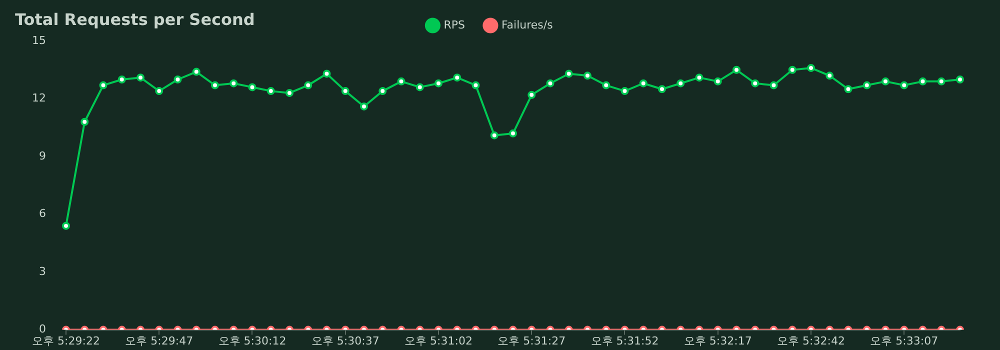  What do you see at coordinates (532, 341) in the screenshot?
I see `x-tick-label: 오후 5:31:27` at bounding box center [532, 341].